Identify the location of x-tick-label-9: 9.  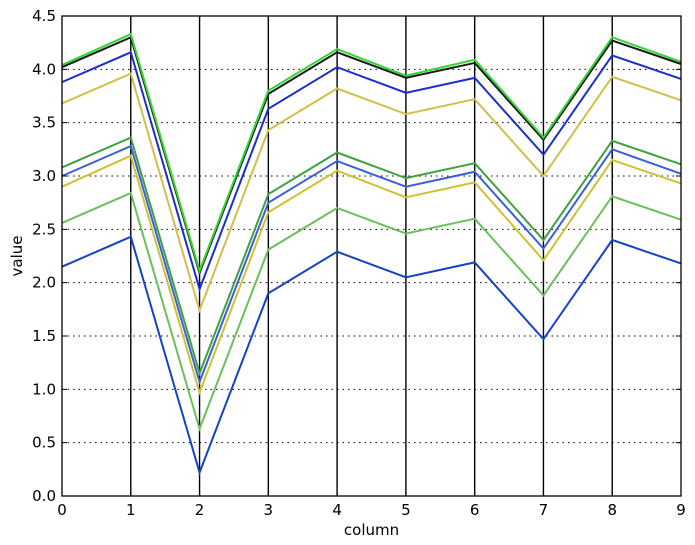
(681, 510).